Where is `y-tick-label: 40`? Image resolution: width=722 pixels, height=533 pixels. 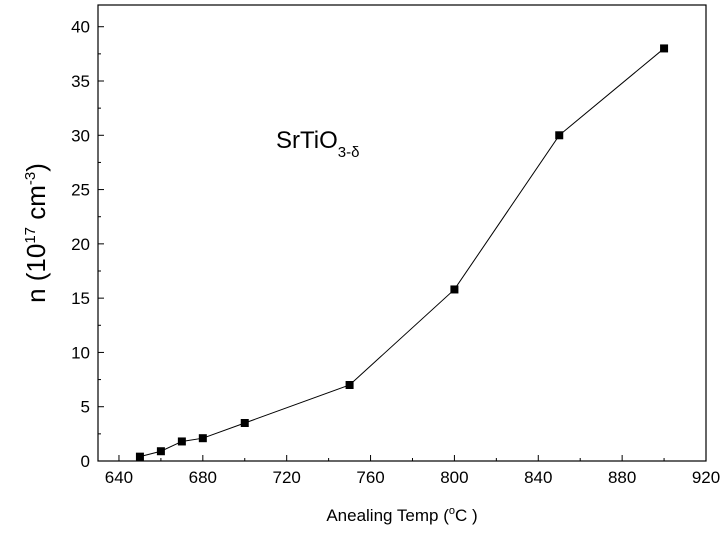
y-tick-label: 40 is located at coordinates (80, 27).